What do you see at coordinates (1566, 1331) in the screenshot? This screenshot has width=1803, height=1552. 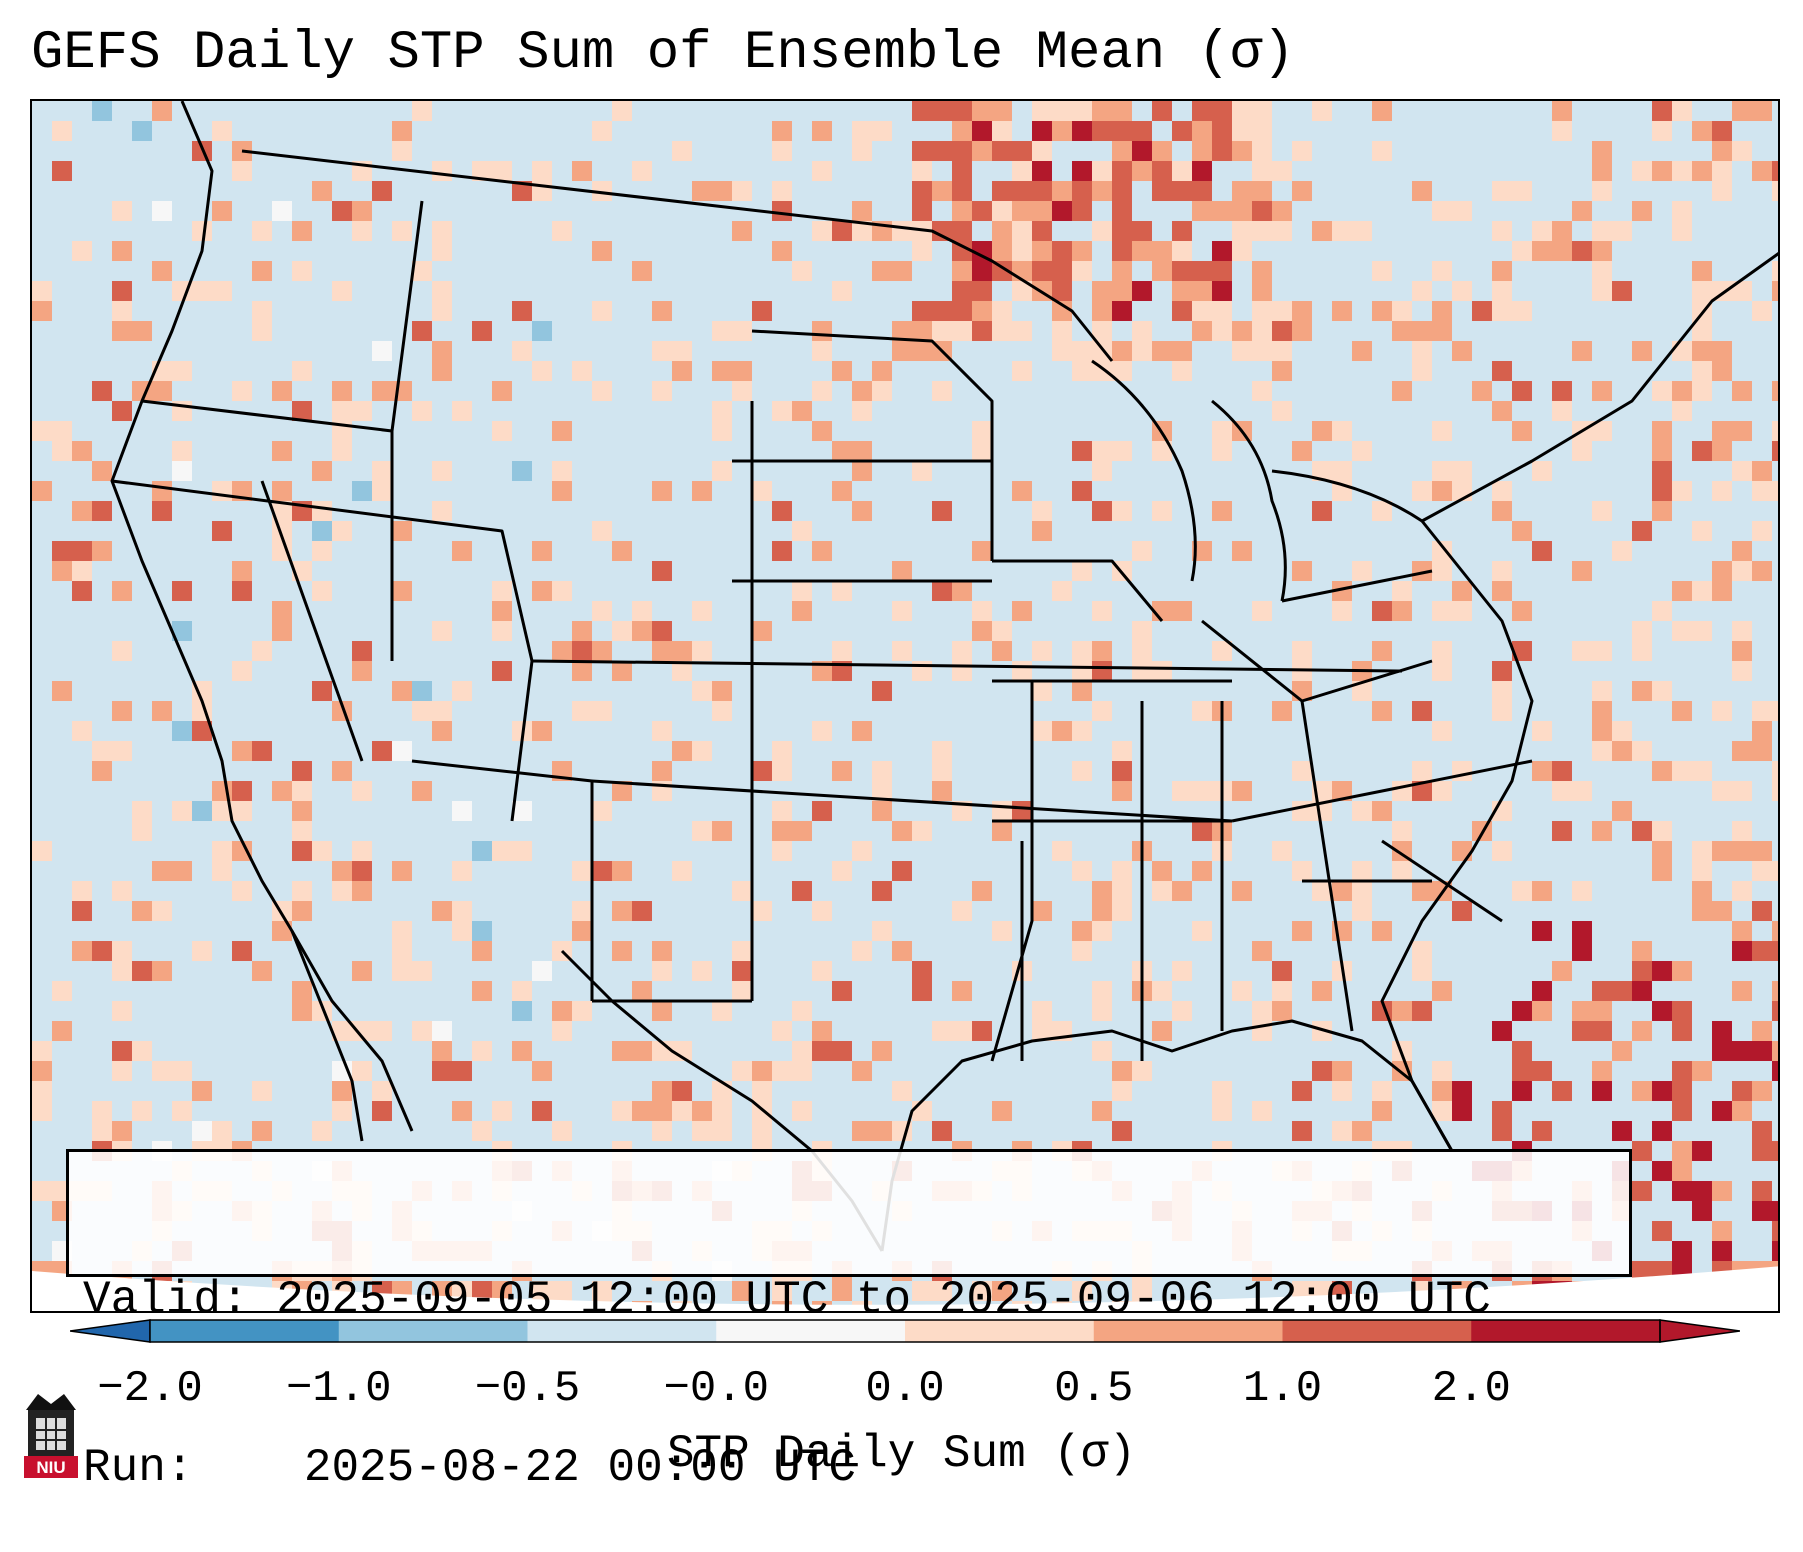 I see `colorbar-bin` at bounding box center [1566, 1331].